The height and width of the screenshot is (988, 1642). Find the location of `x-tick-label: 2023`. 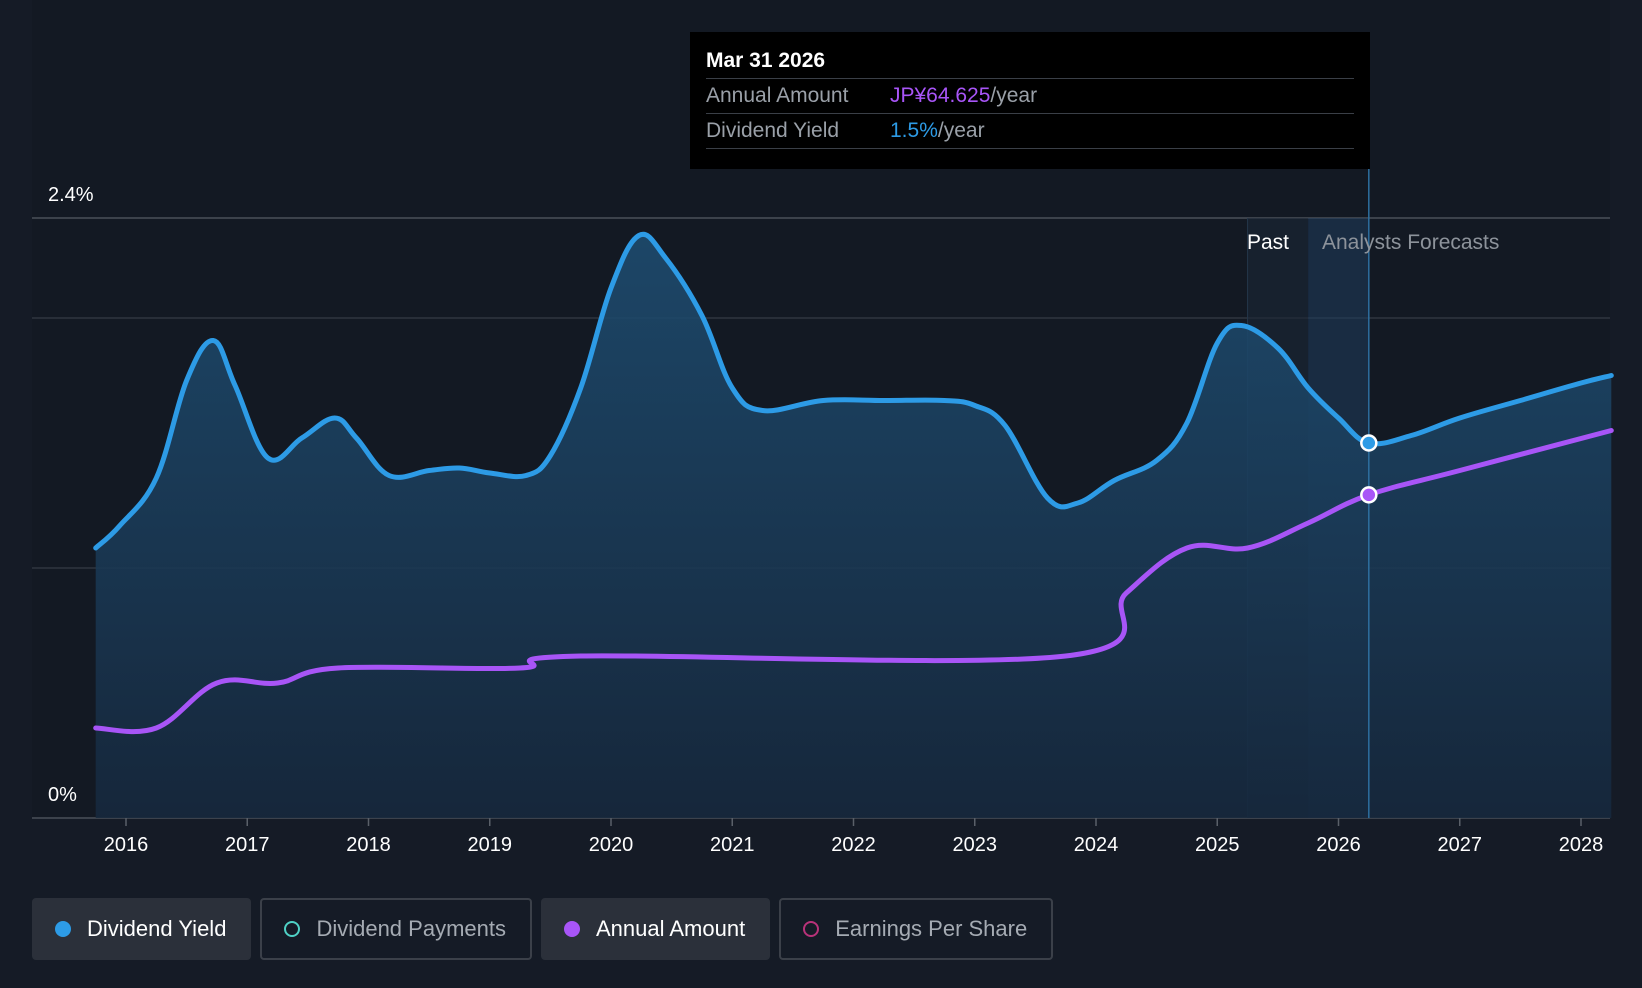

x-tick-label: 2023 is located at coordinates (975, 845).